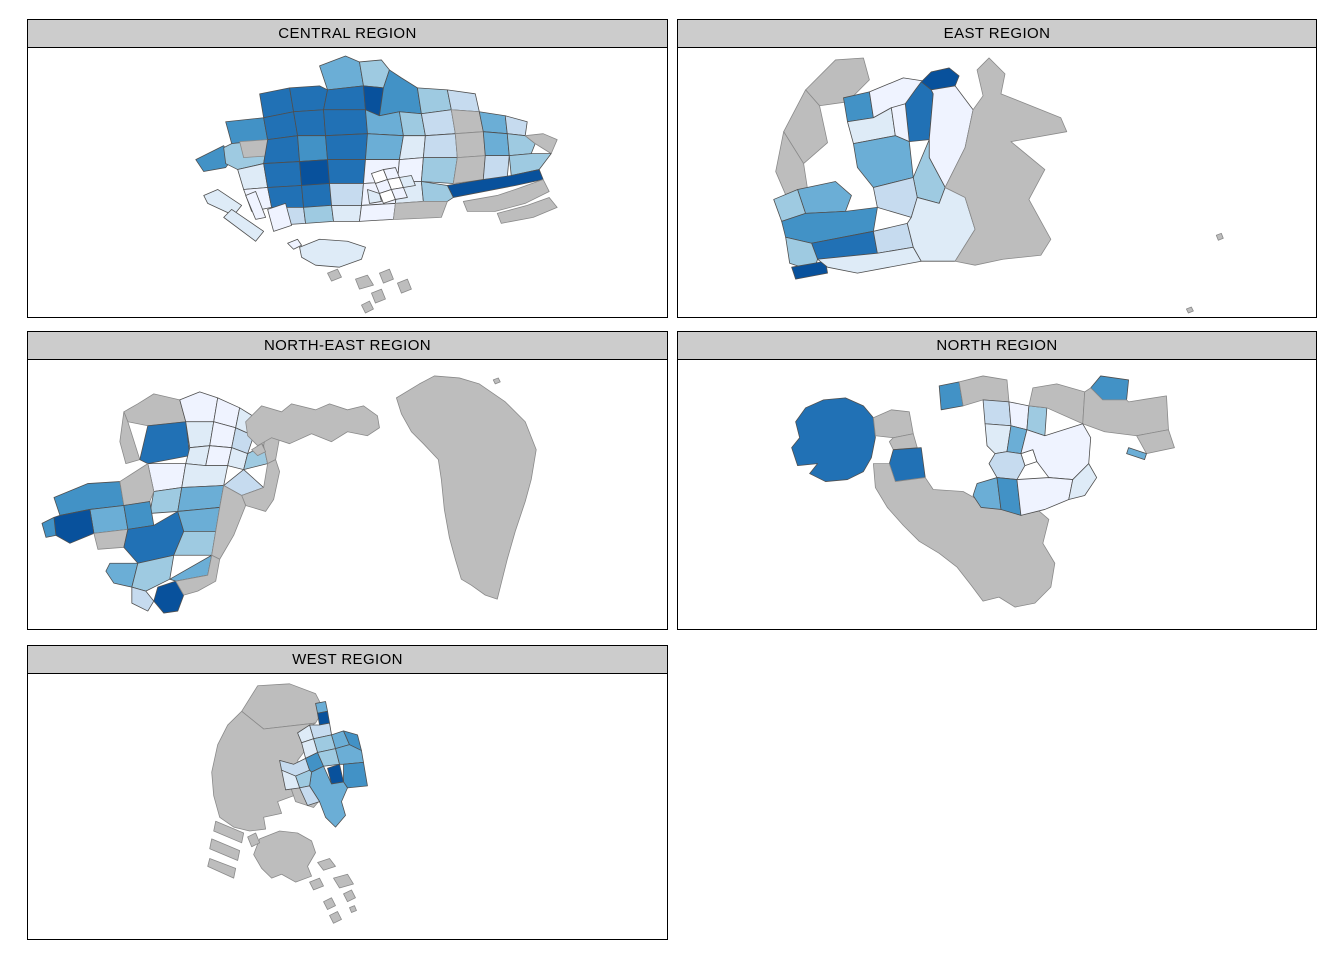 This screenshot has height=960, width=1344. I want to click on panel-central-region: CENTRAL REGION, so click(347, 168).